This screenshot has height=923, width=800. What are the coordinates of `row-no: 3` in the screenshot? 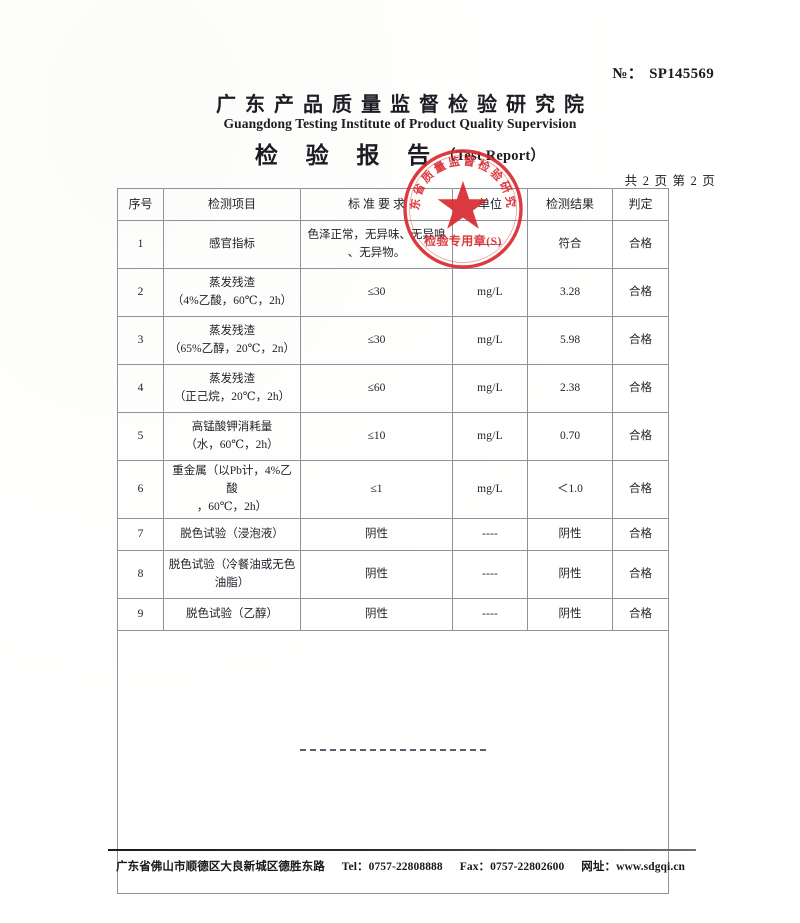 It's located at (140, 340).